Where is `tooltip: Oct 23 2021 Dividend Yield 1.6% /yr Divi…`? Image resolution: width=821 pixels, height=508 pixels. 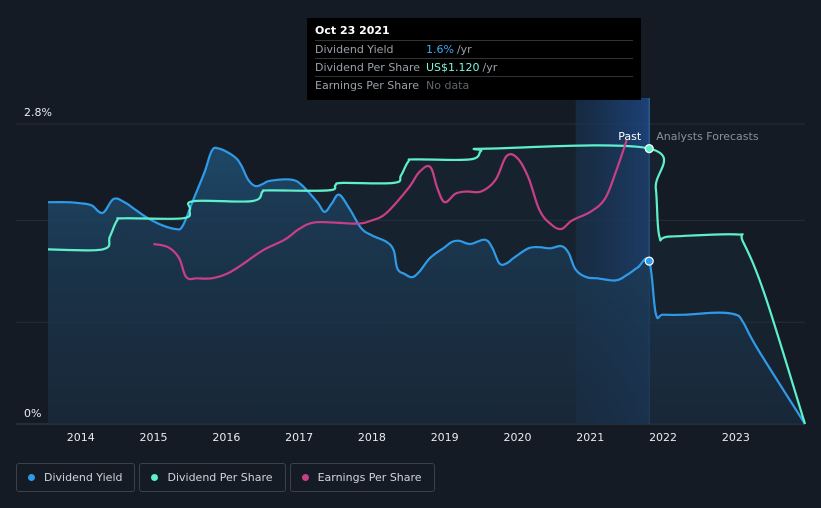
tooltip: Oct 23 2021 Dividend Yield 1.6% /yr Divi… is located at coordinates (474, 59).